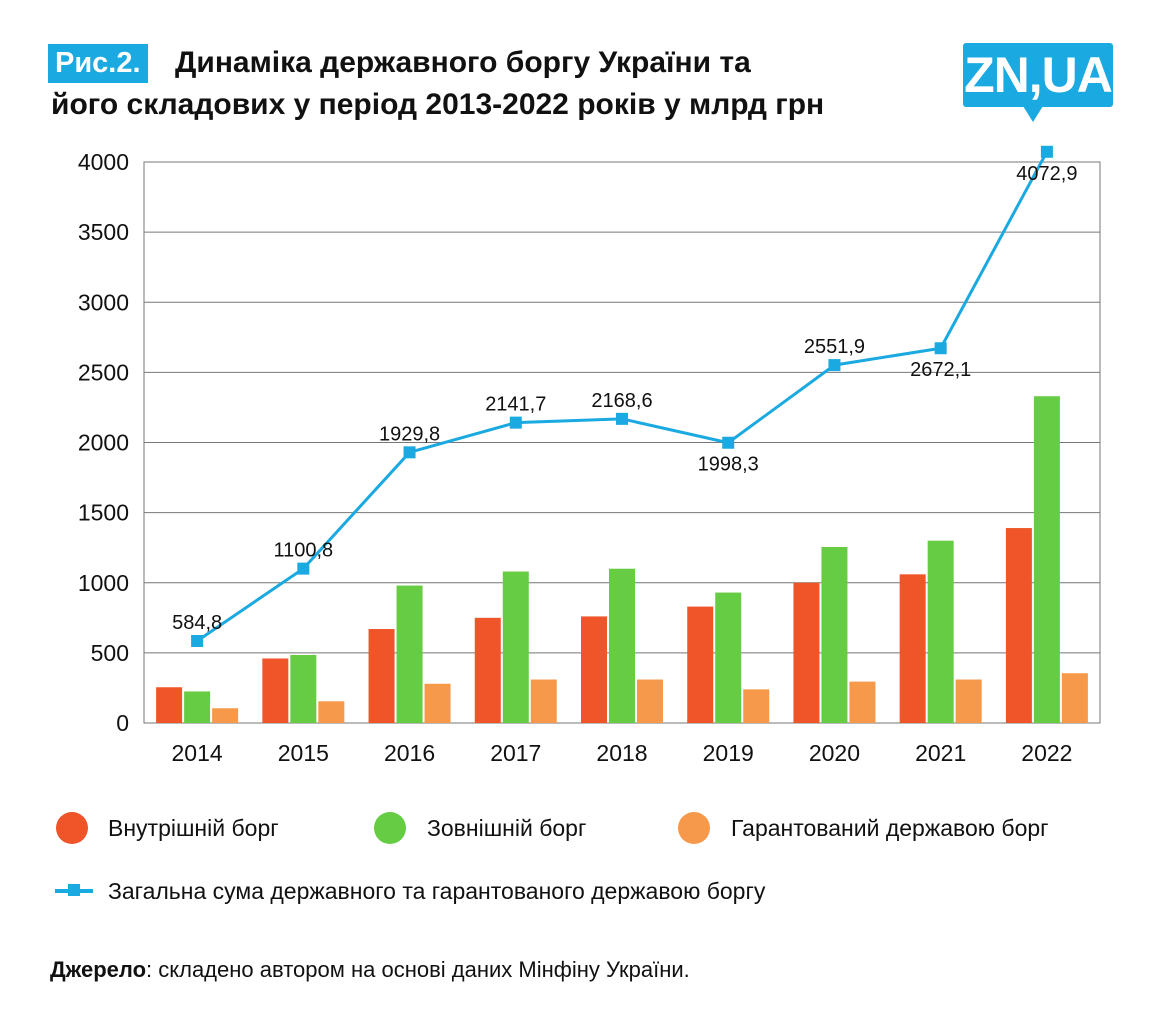 This screenshot has width=1154, height=1026. What do you see at coordinates (110, 653) in the screenshot?
I see `y-tick-label: 500` at bounding box center [110, 653].